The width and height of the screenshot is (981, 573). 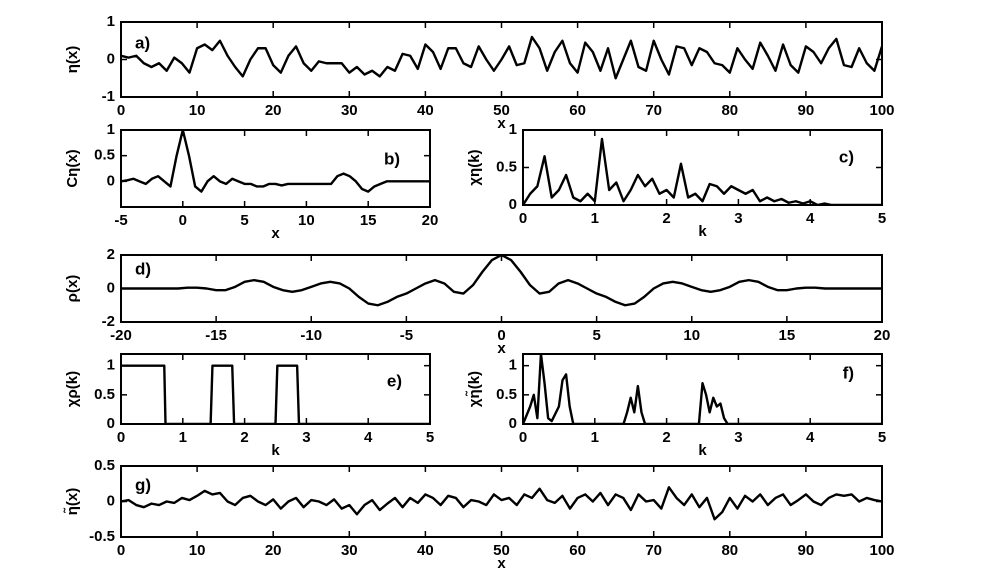 What do you see at coordinates (311, 335) in the screenshot?
I see `x-tick-label: -10` at bounding box center [311, 335].